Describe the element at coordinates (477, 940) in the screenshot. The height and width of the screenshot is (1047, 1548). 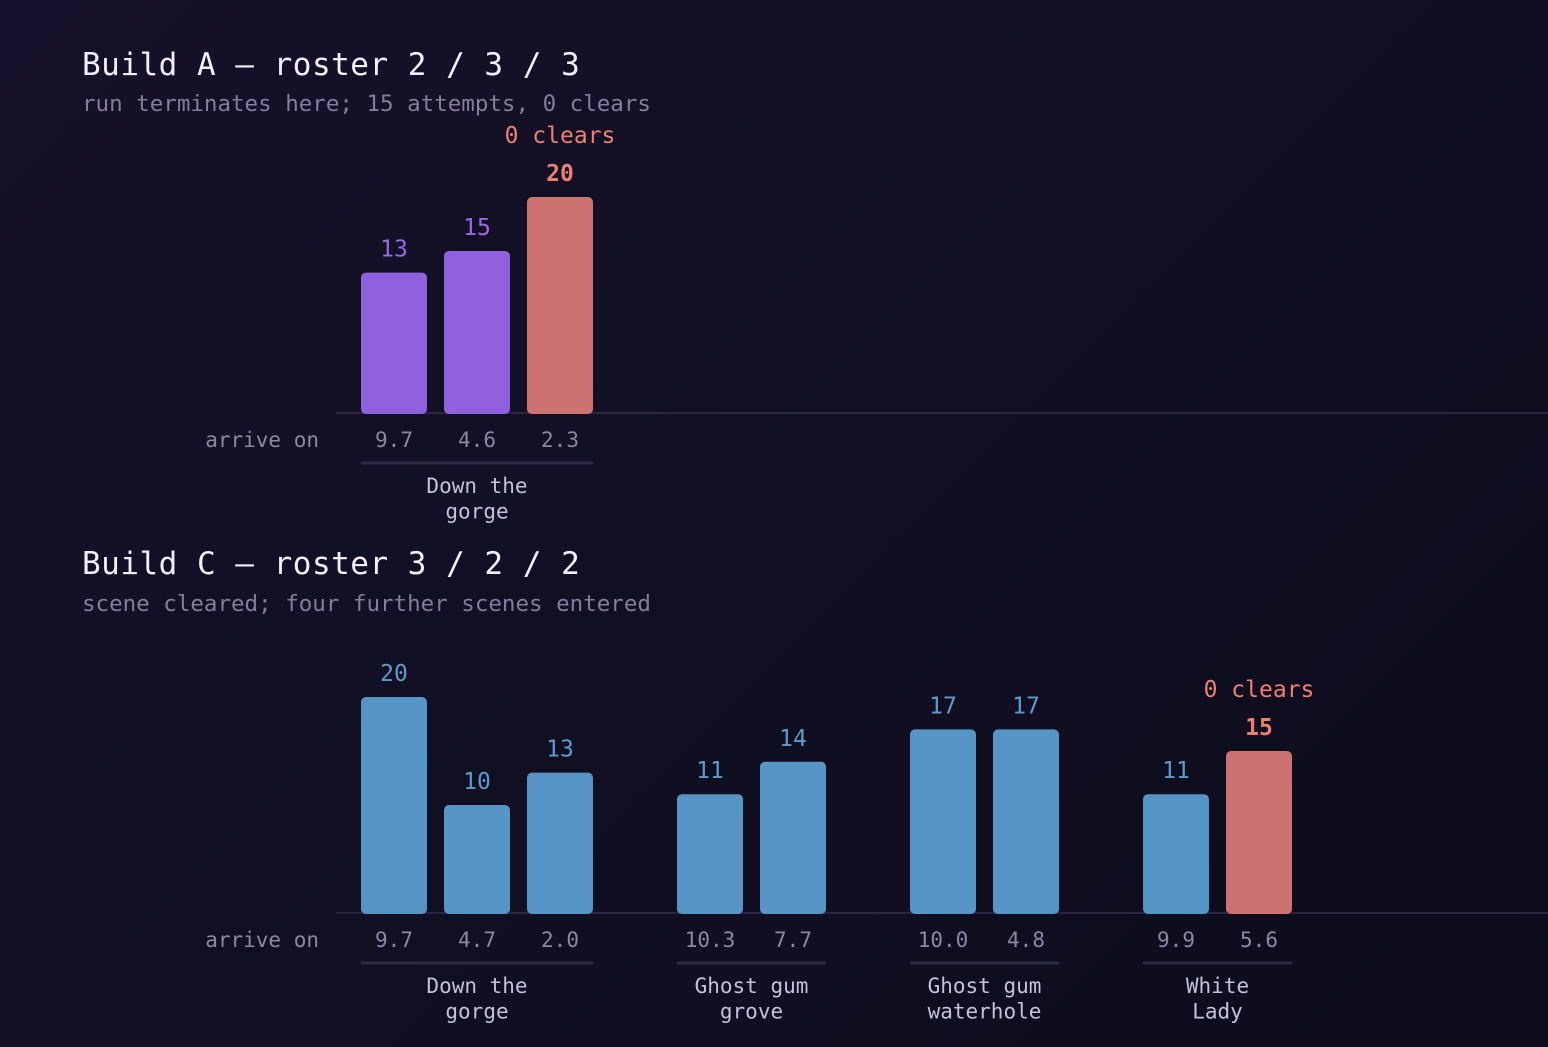
I see `tick-label: 4.7` at that location.